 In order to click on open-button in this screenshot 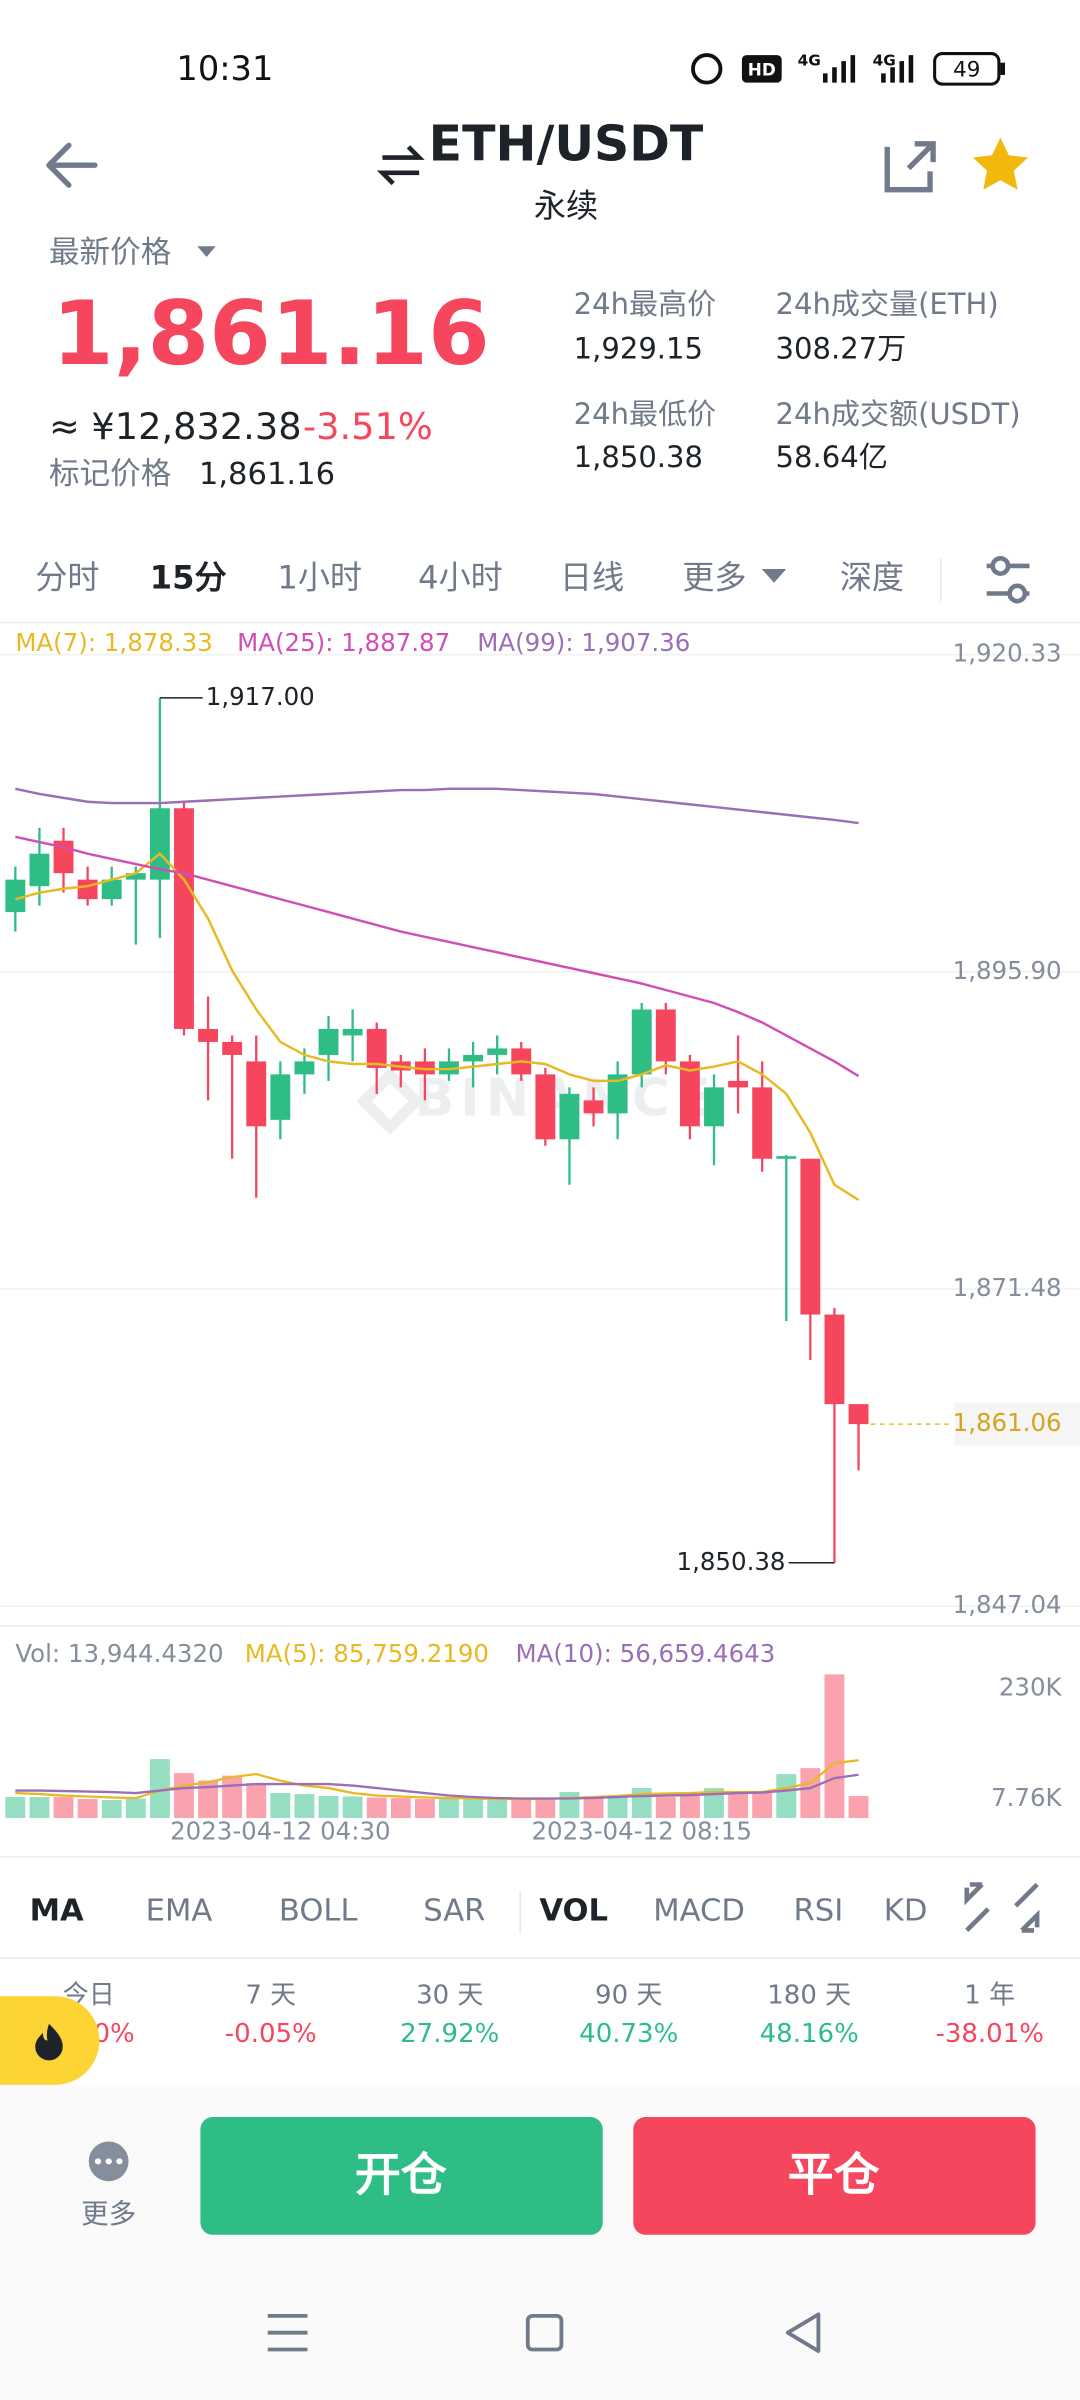, I will do `click(401, 2176)`.